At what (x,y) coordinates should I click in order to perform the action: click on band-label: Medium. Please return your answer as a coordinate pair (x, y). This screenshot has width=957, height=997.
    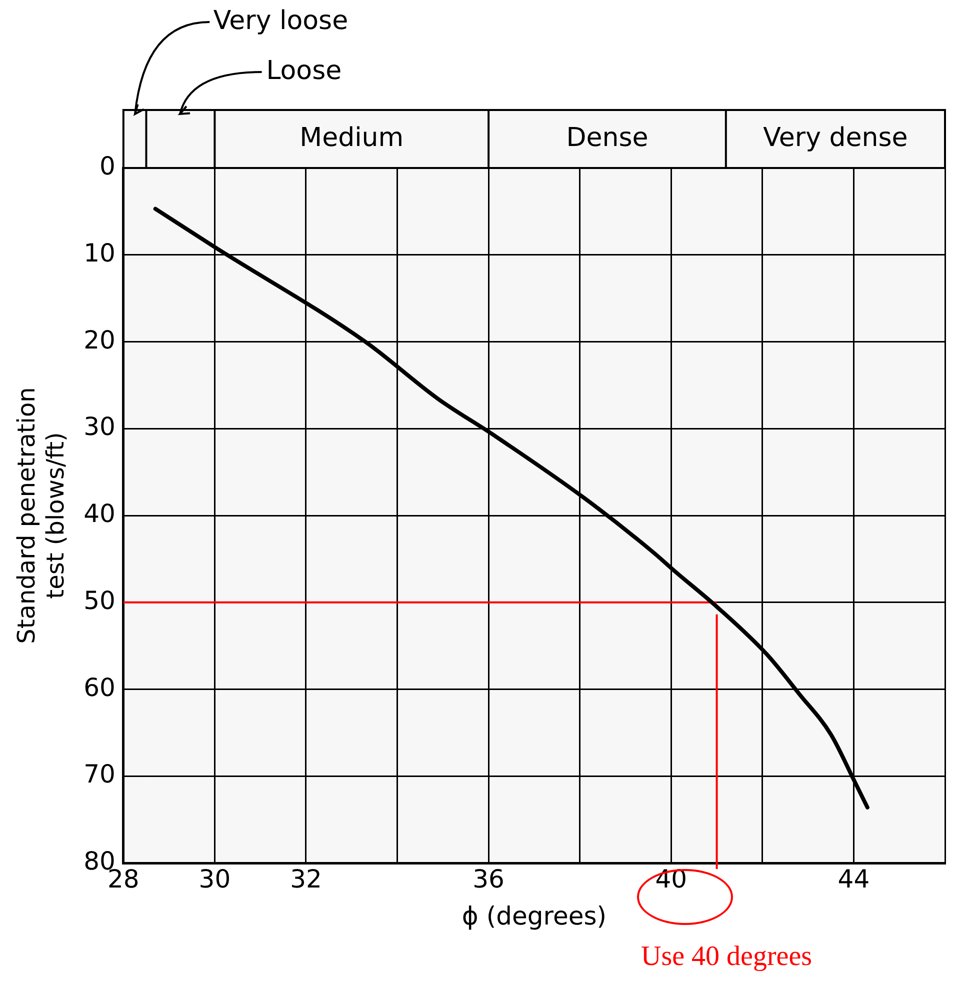
    Looking at the image, I should click on (352, 137).